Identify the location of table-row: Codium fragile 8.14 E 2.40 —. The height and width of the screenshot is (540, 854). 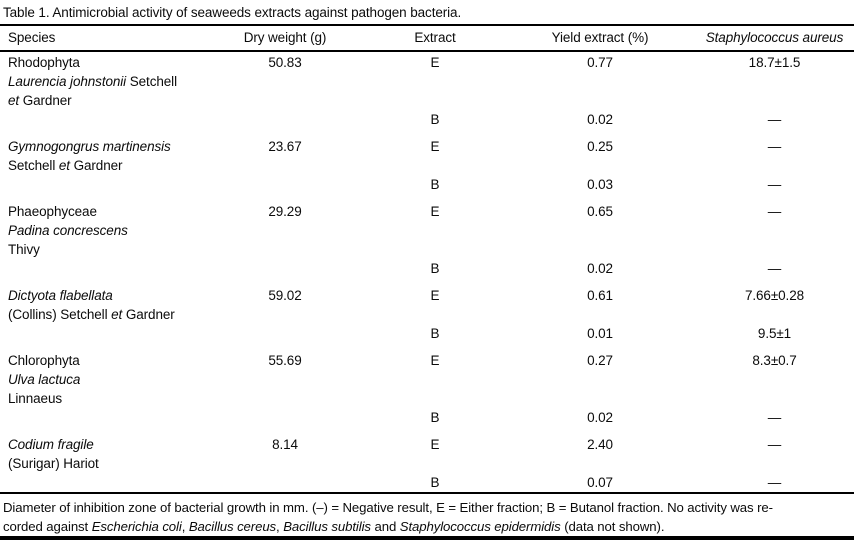
(427, 444).